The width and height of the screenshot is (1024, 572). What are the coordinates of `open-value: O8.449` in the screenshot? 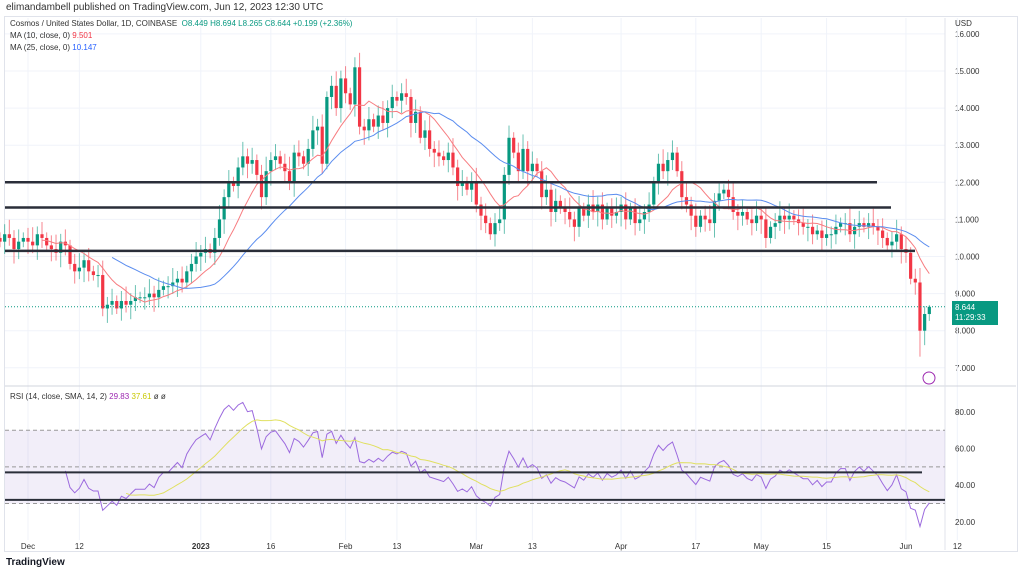 It's located at (194, 23).